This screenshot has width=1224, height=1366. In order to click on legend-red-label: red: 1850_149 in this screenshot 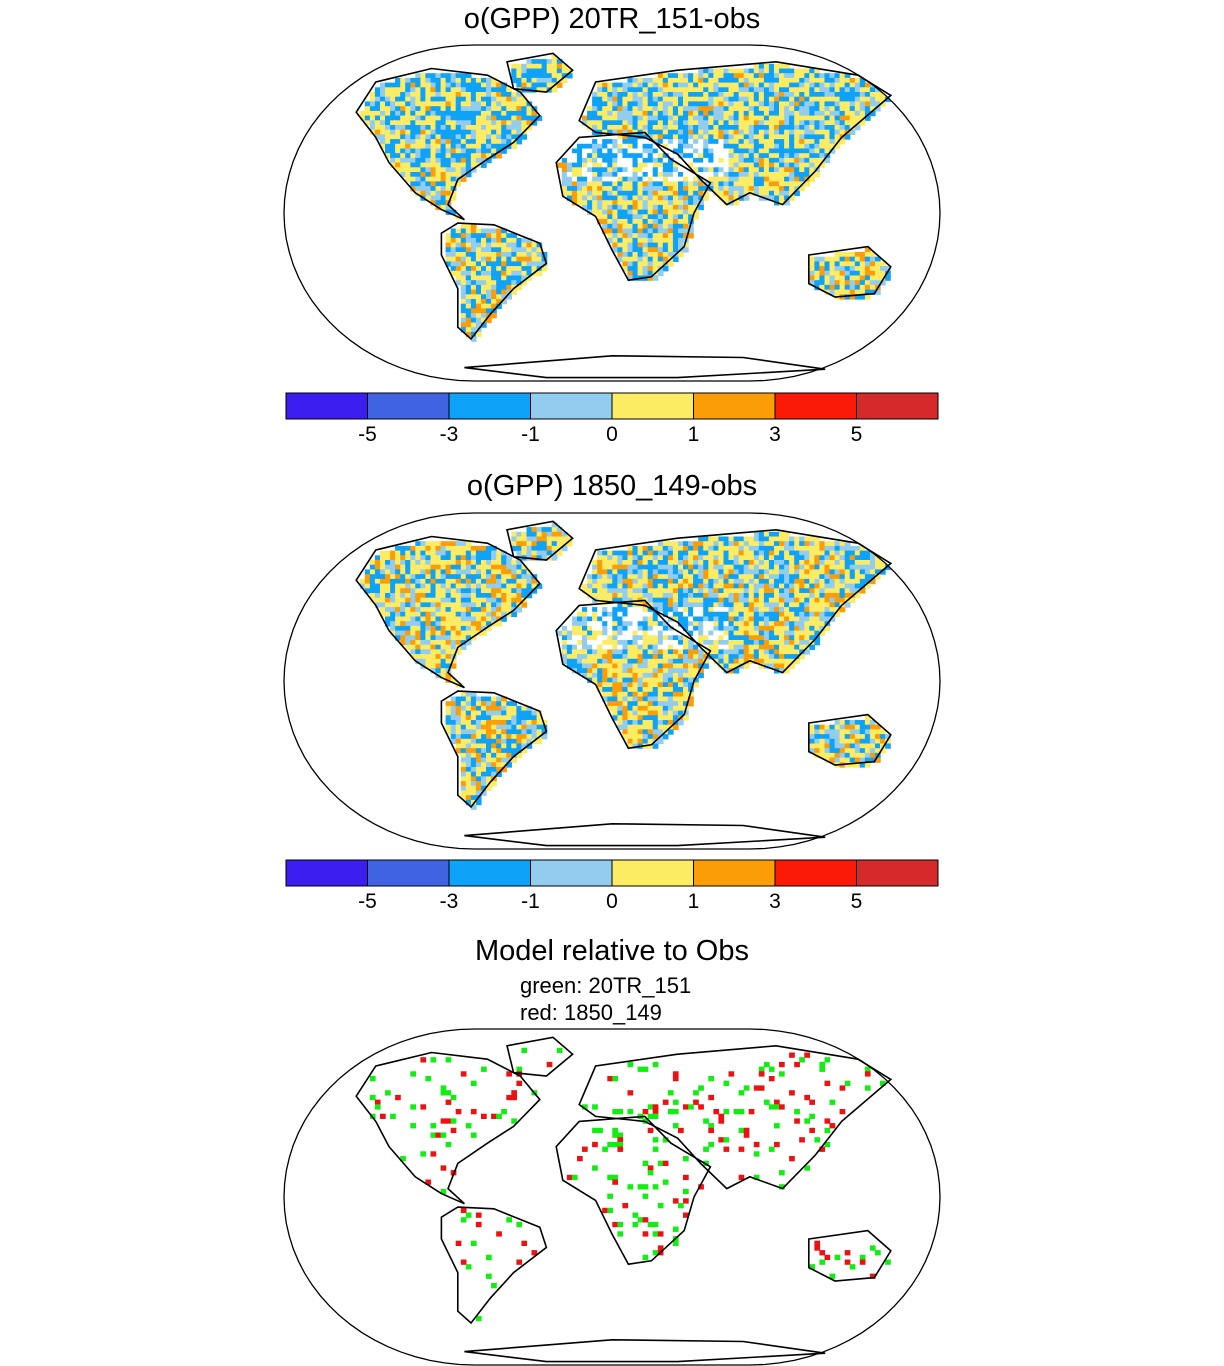, I will do `click(591, 1012)`.